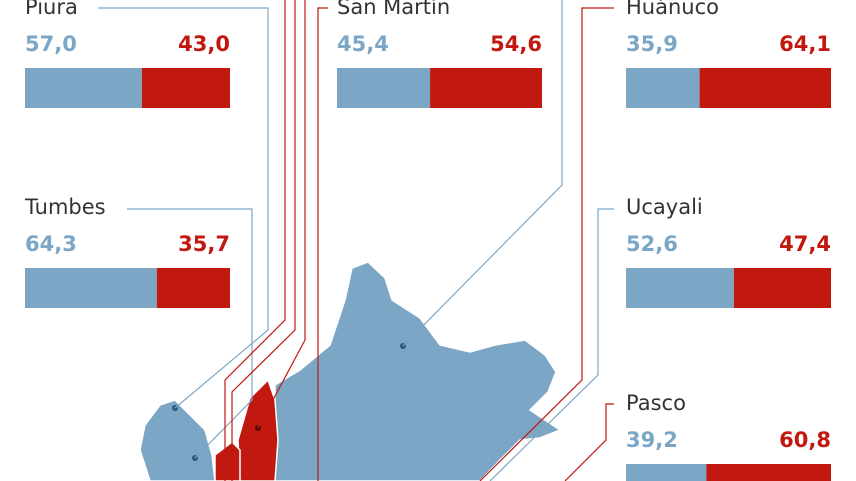  I want to click on region-name: Pasco, so click(656, 403).